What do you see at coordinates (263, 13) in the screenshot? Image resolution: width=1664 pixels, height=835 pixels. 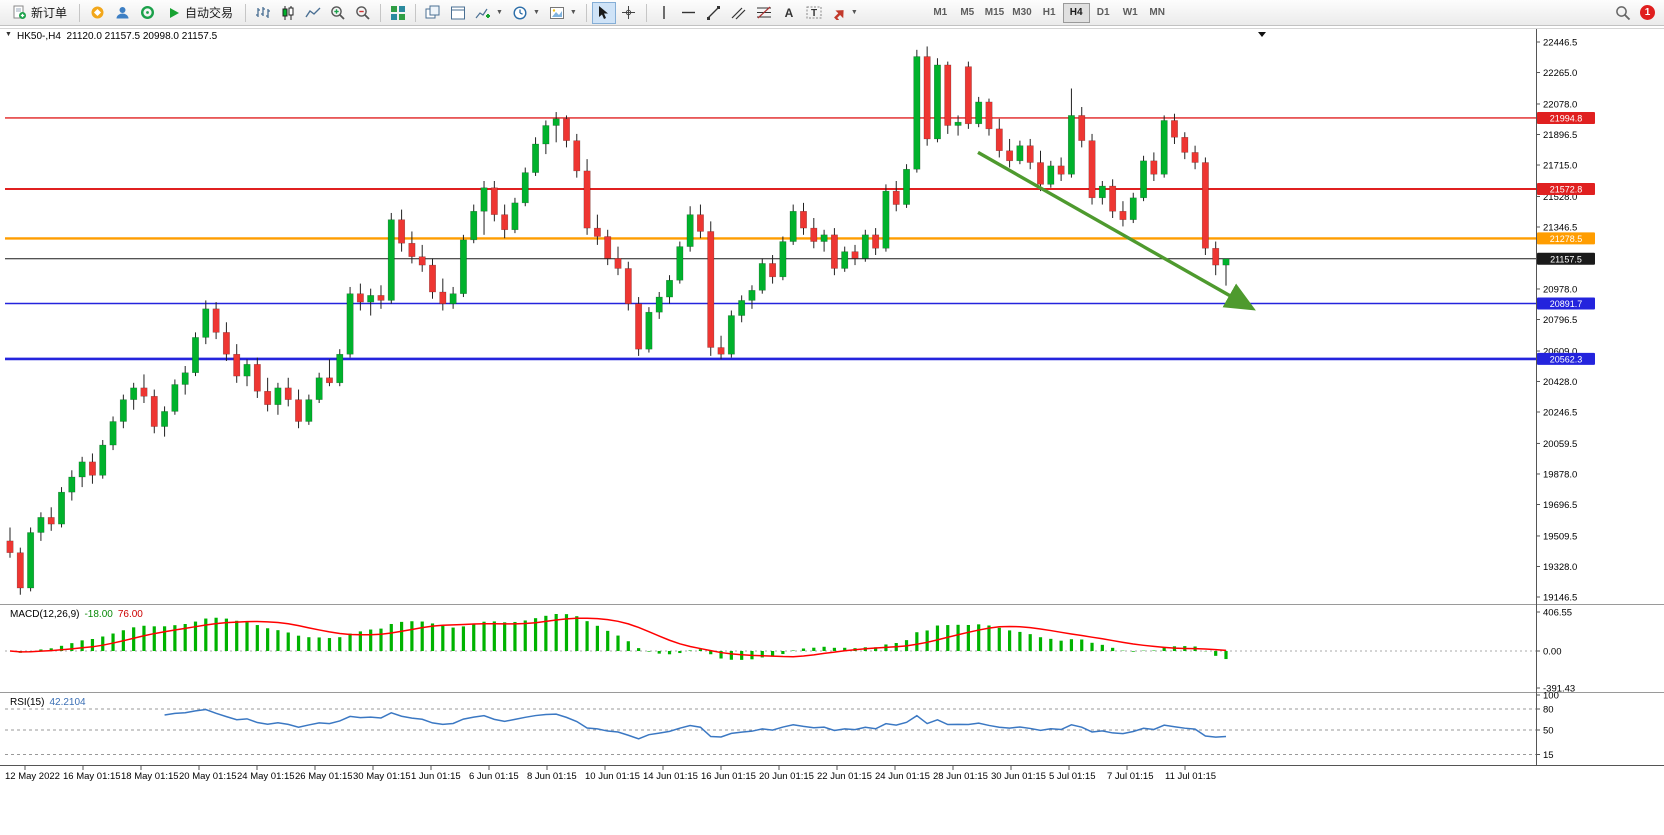 I see `bar-chart-type-button` at bounding box center [263, 13].